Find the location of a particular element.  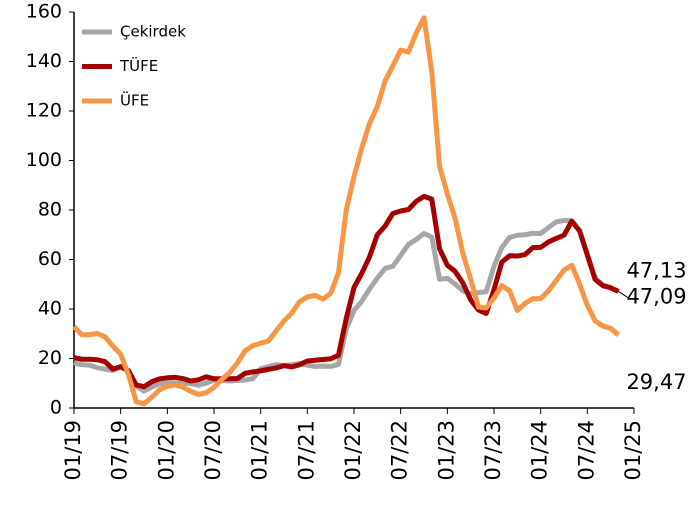

x-tick-label: 07/24 is located at coordinates (586, 450).